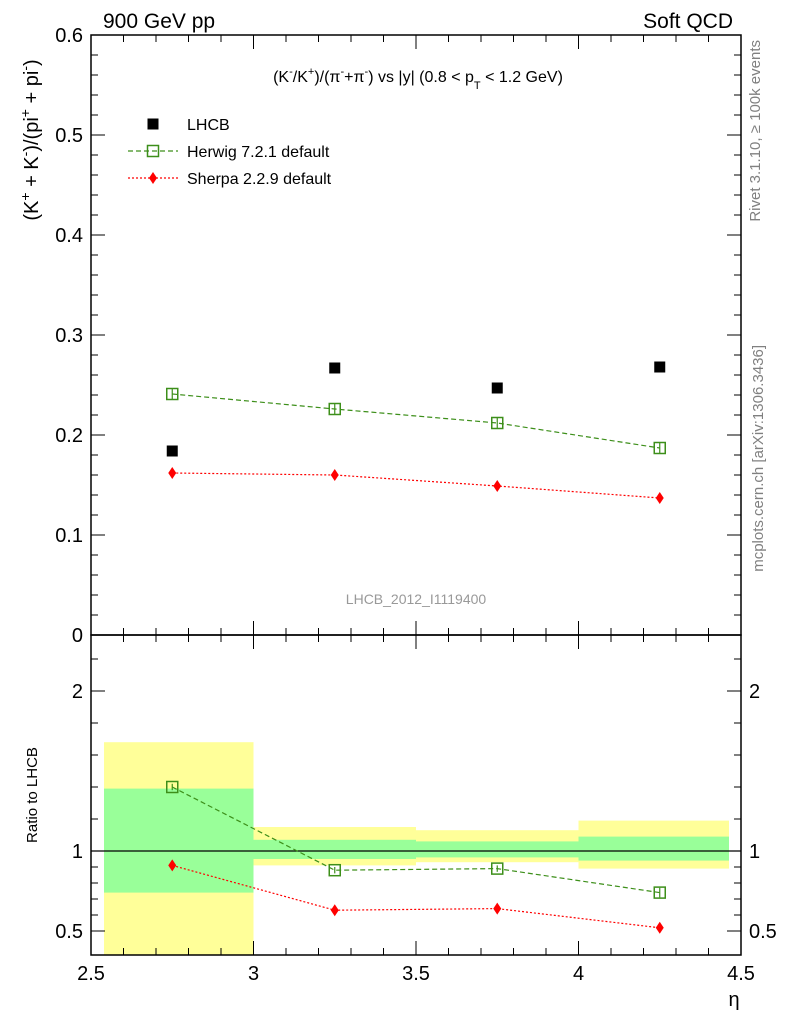 The image size is (786, 1024). I want to click on main-ytick-label-6: 0.6, so click(69, 36).